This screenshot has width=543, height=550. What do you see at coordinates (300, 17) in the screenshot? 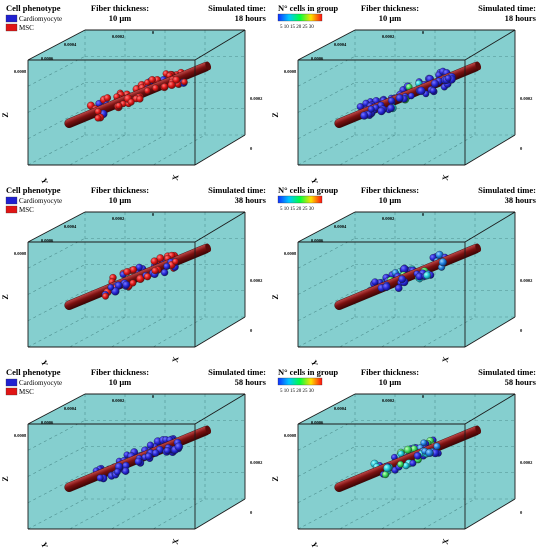
I see `colorbar` at bounding box center [300, 17].